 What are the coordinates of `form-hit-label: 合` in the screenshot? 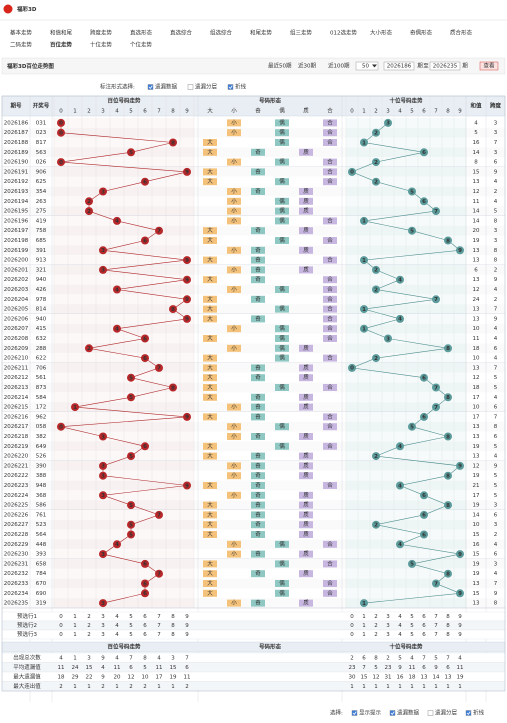 It's located at (330, 122).